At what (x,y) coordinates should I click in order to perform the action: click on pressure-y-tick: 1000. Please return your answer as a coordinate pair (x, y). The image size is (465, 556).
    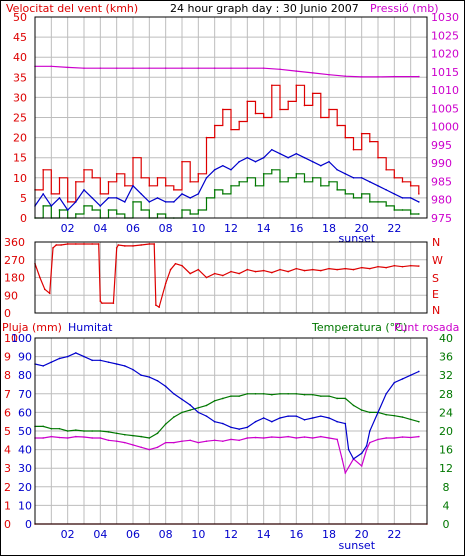
    Looking at the image, I should click on (445, 127).